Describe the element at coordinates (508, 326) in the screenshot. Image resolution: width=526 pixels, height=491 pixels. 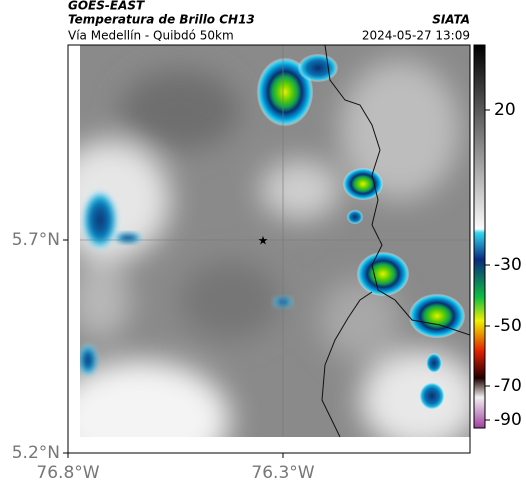
I see `colorbar-tick-label: -50` at that location.